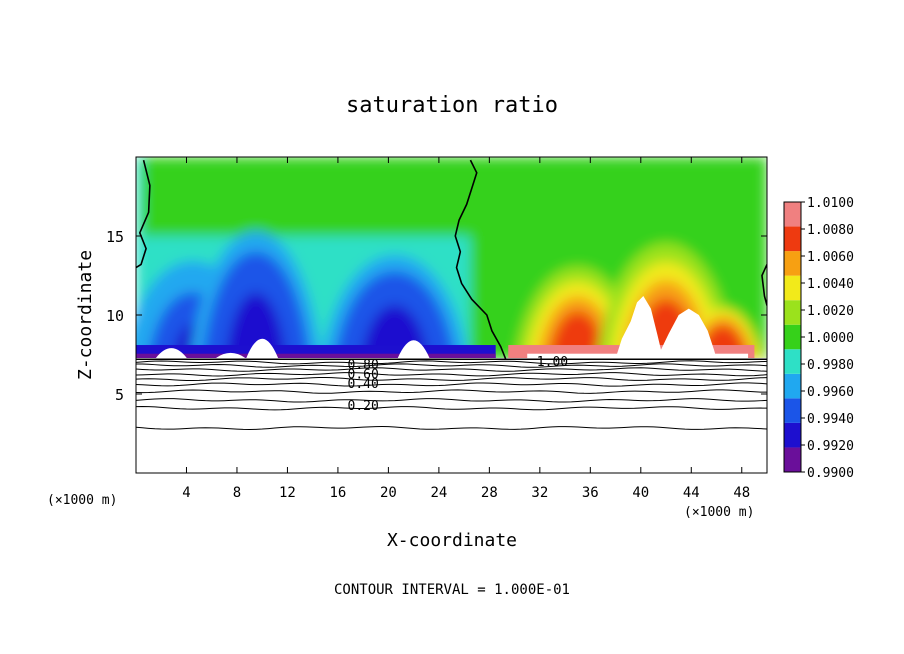 Image resolution: width=904 pixels, height=654 pixels. Describe the element at coordinates (186, 493) in the screenshot. I see `x-tick-label-4: 4` at that location.